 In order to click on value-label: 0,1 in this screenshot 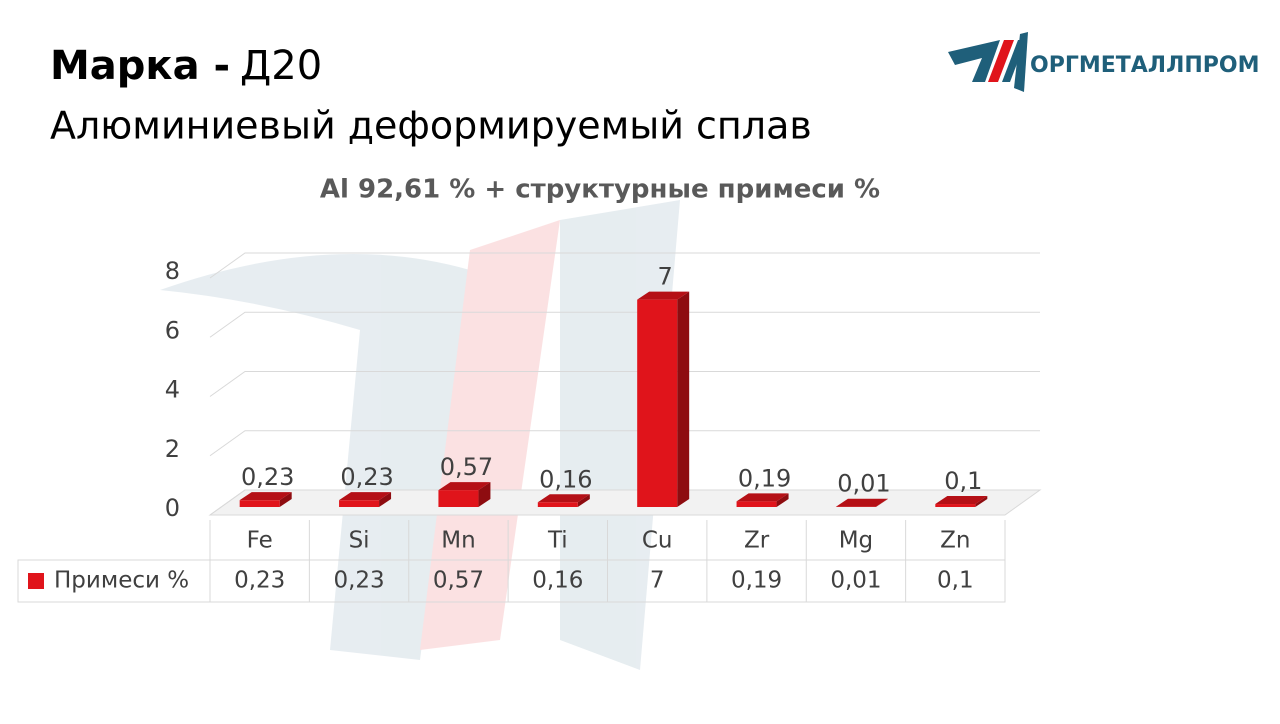, I will do `click(963, 481)`.